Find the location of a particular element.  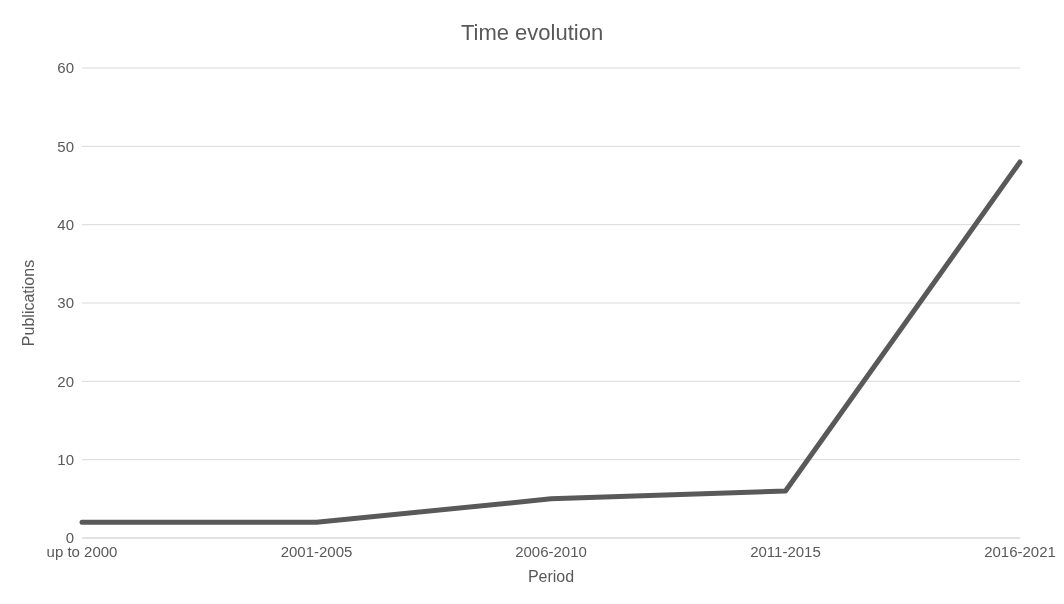

y-tick-label: 30 is located at coordinates (65, 303).